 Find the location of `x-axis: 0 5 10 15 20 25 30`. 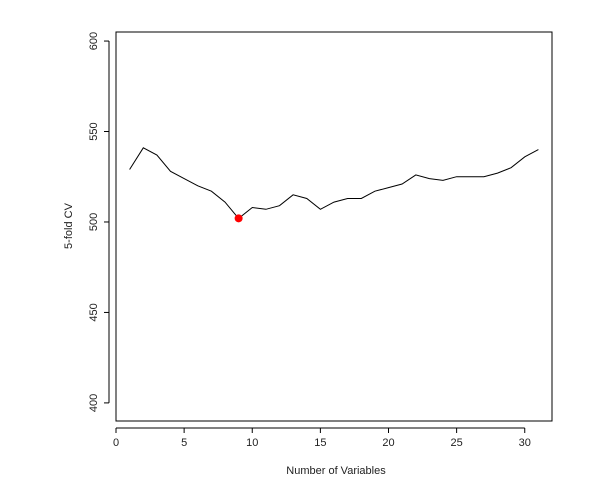

x-axis: 0 5 10 15 20 25 30 is located at coordinates (322, 438).